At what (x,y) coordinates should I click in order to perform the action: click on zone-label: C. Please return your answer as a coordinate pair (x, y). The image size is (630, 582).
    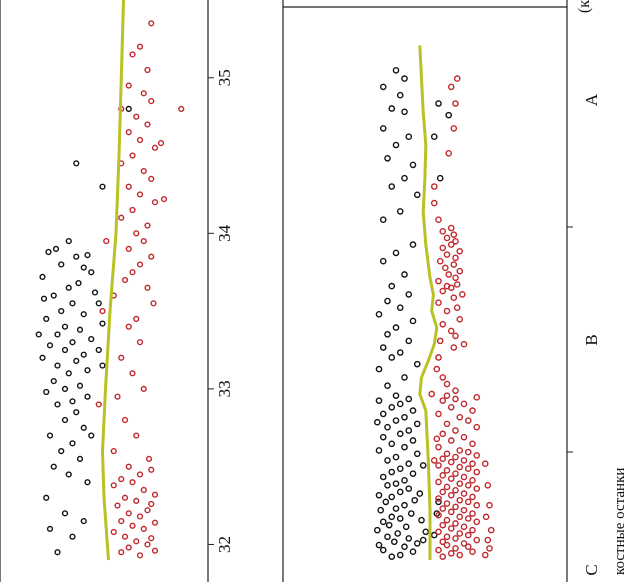
    Looking at the image, I should click on (591, 569).